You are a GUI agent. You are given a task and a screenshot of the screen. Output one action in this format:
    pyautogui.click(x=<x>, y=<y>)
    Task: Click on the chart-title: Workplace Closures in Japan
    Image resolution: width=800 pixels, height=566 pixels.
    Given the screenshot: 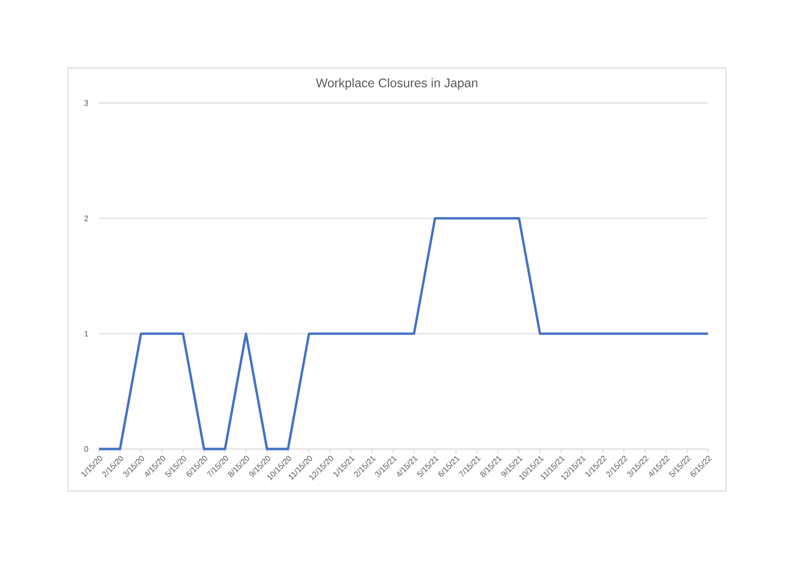 What is the action you would take?
    pyautogui.click(x=397, y=84)
    